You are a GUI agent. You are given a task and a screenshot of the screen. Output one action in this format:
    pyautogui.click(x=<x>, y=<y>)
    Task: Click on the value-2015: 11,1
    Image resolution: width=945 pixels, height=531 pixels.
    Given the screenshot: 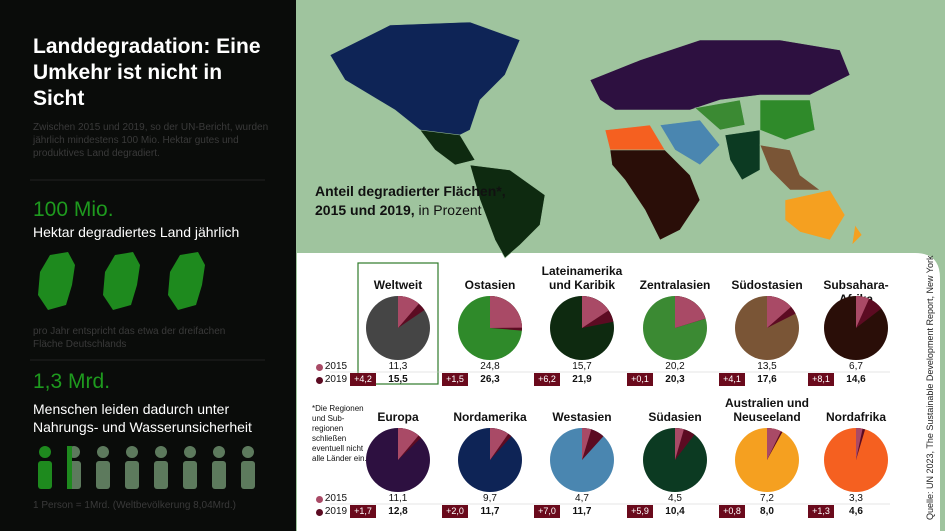 What is the action you would take?
    pyautogui.click(x=398, y=498)
    